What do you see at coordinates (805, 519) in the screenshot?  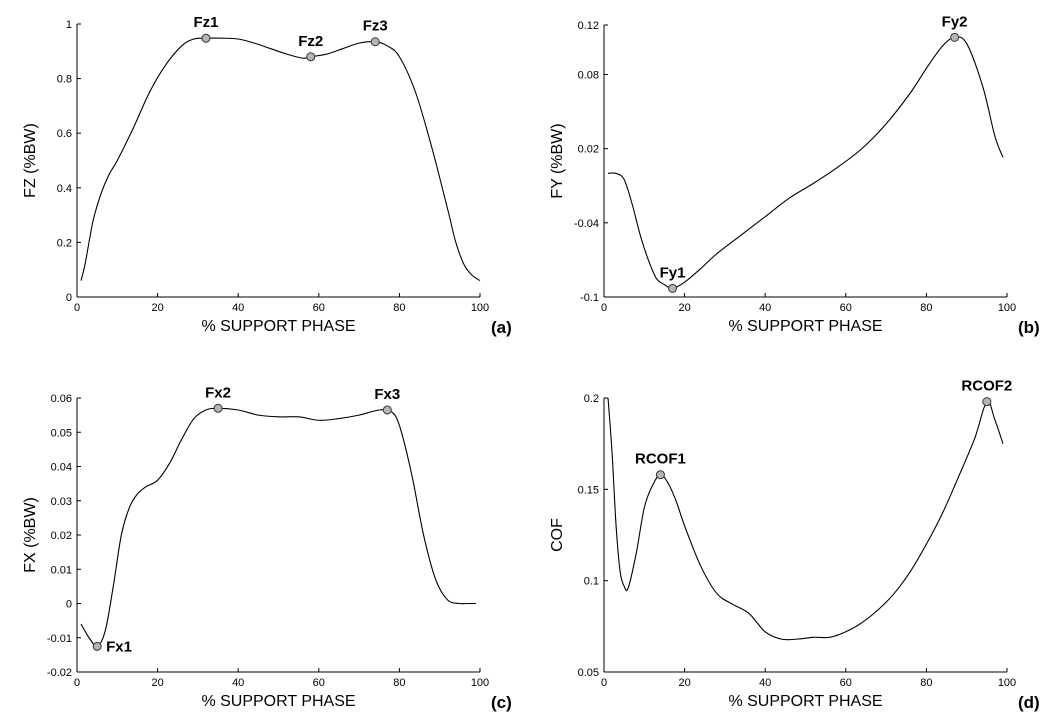 I see `series-line-d` at bounding box center [805, 519].